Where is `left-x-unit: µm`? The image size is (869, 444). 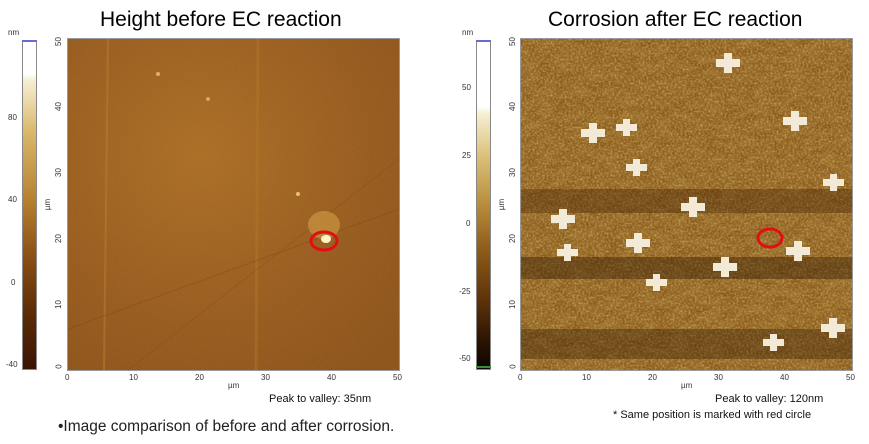
left-x-unit: µm is located at coordinates (234, 385).